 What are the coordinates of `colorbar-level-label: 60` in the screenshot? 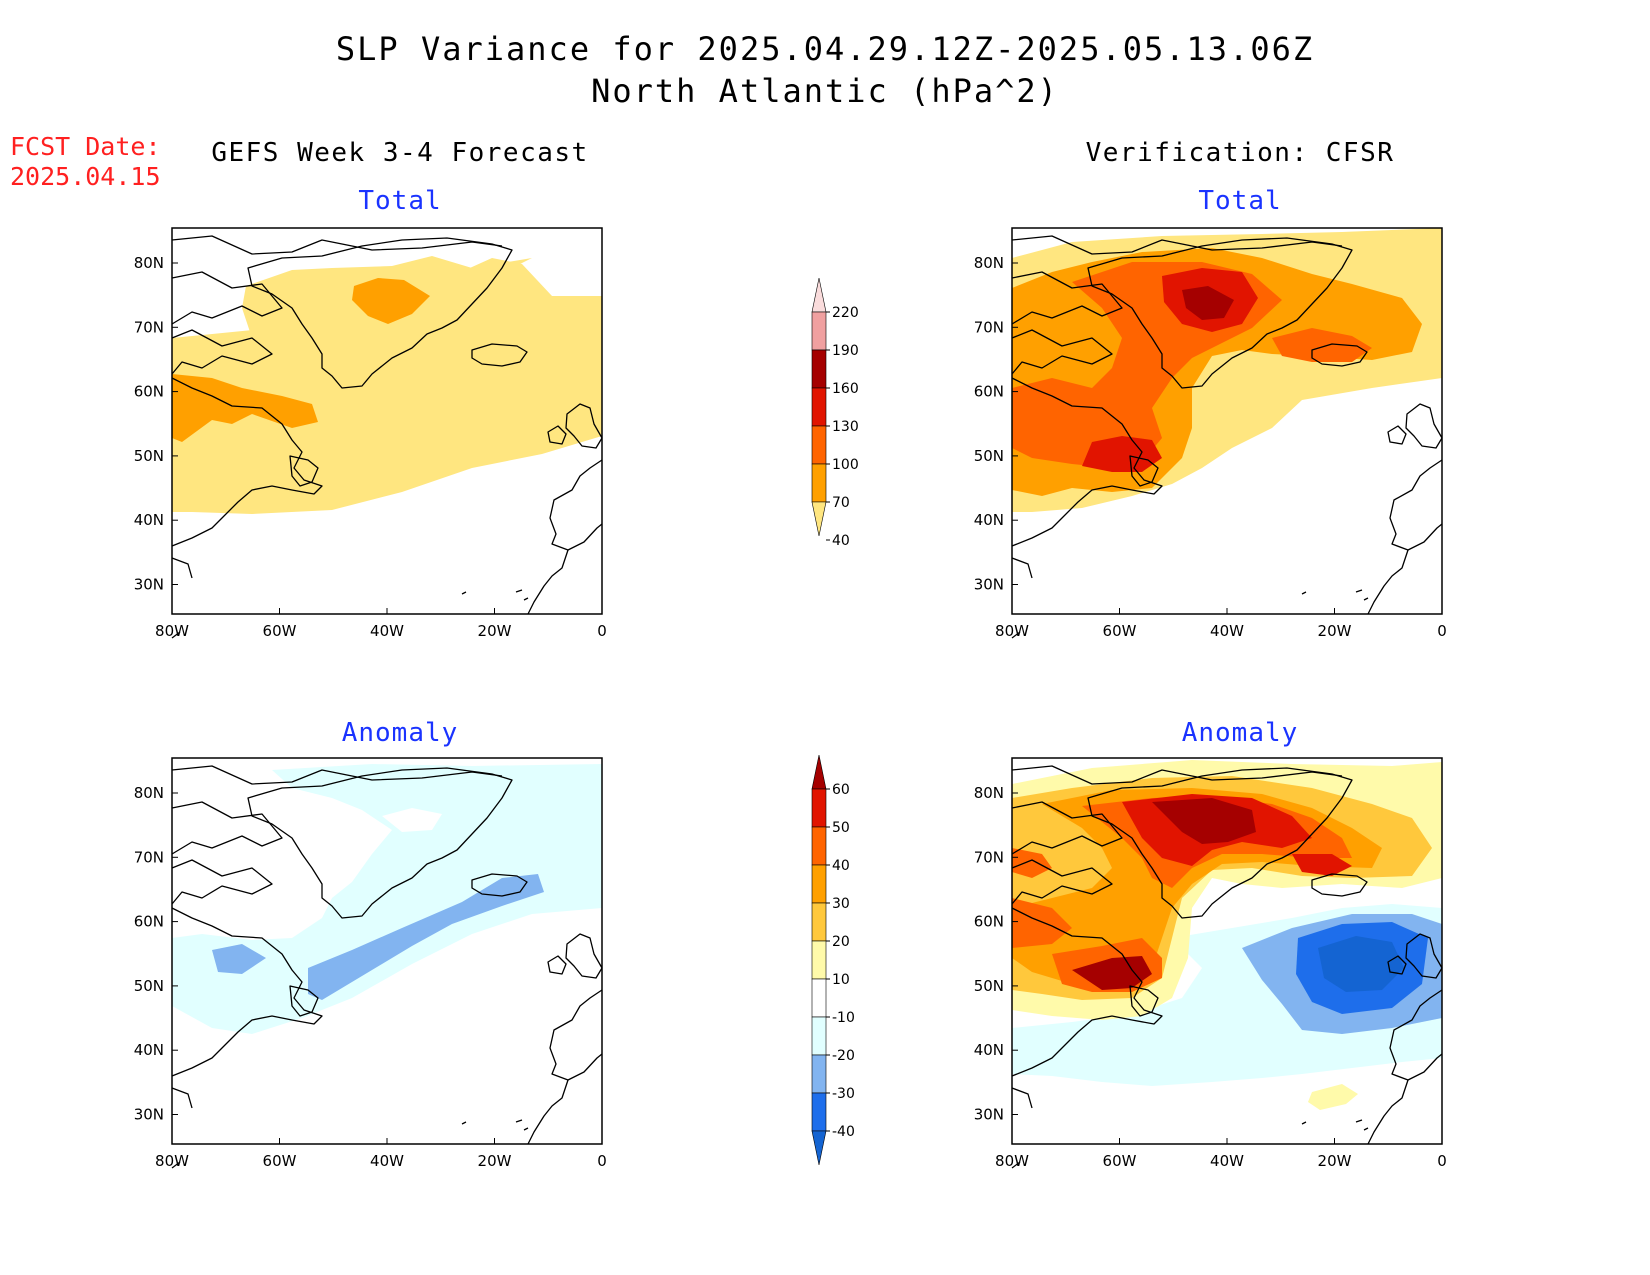 It's located at (841, 790).